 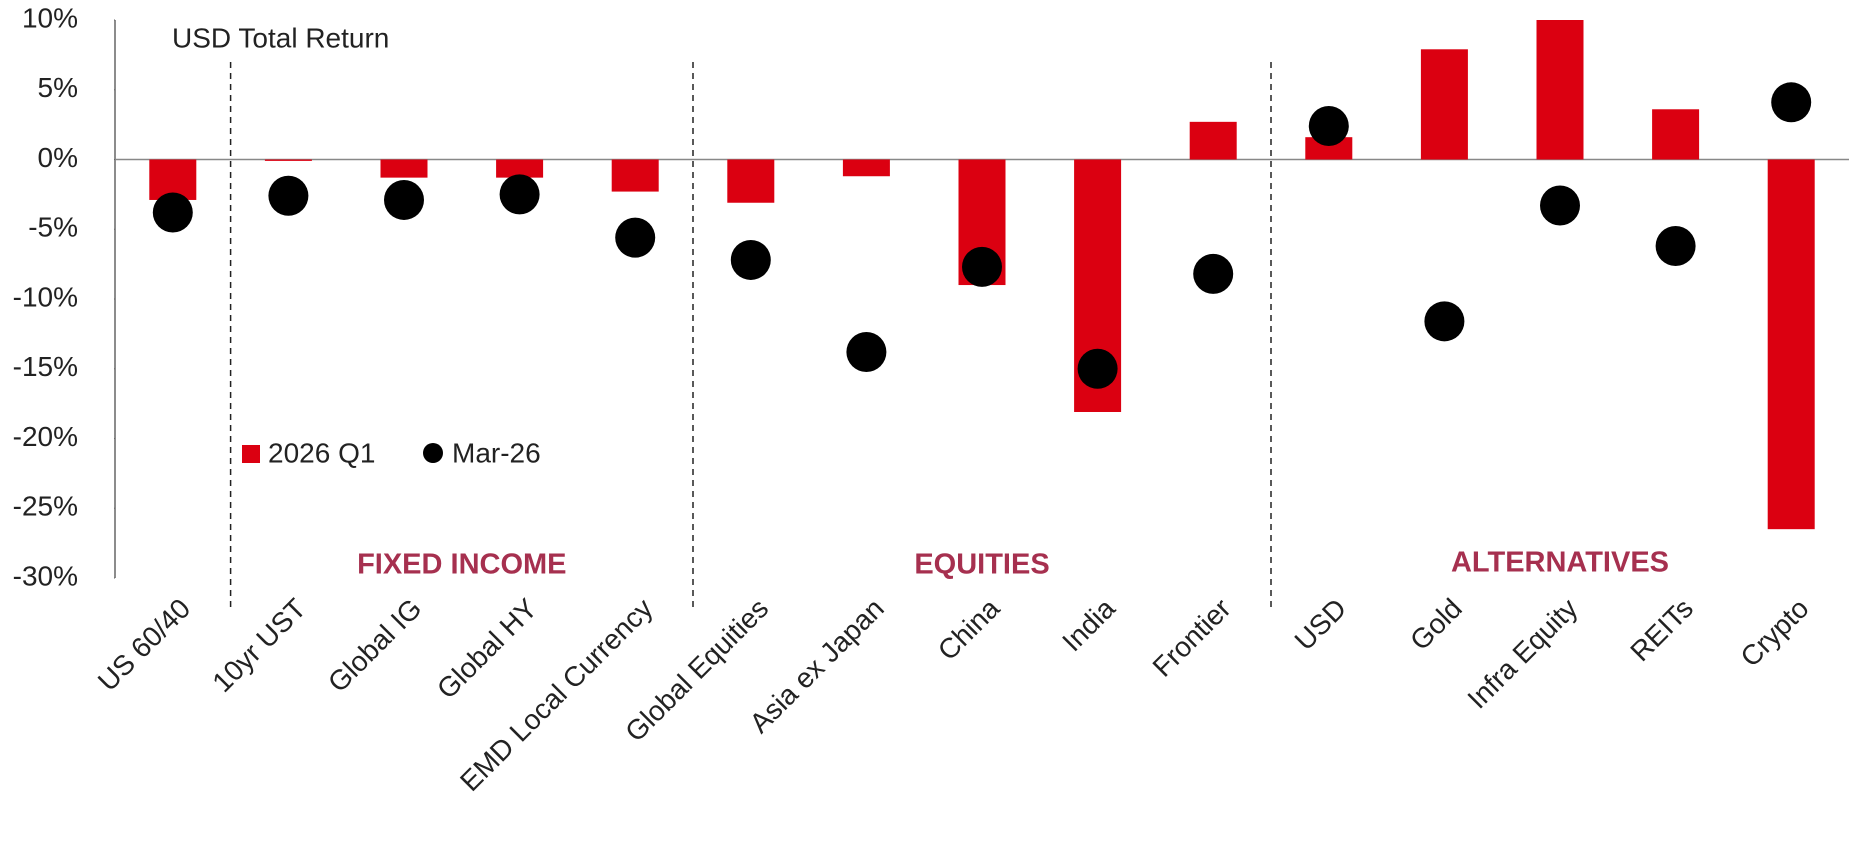 I want to click on y-tick-label: -5%, so click(x=53, y=227).